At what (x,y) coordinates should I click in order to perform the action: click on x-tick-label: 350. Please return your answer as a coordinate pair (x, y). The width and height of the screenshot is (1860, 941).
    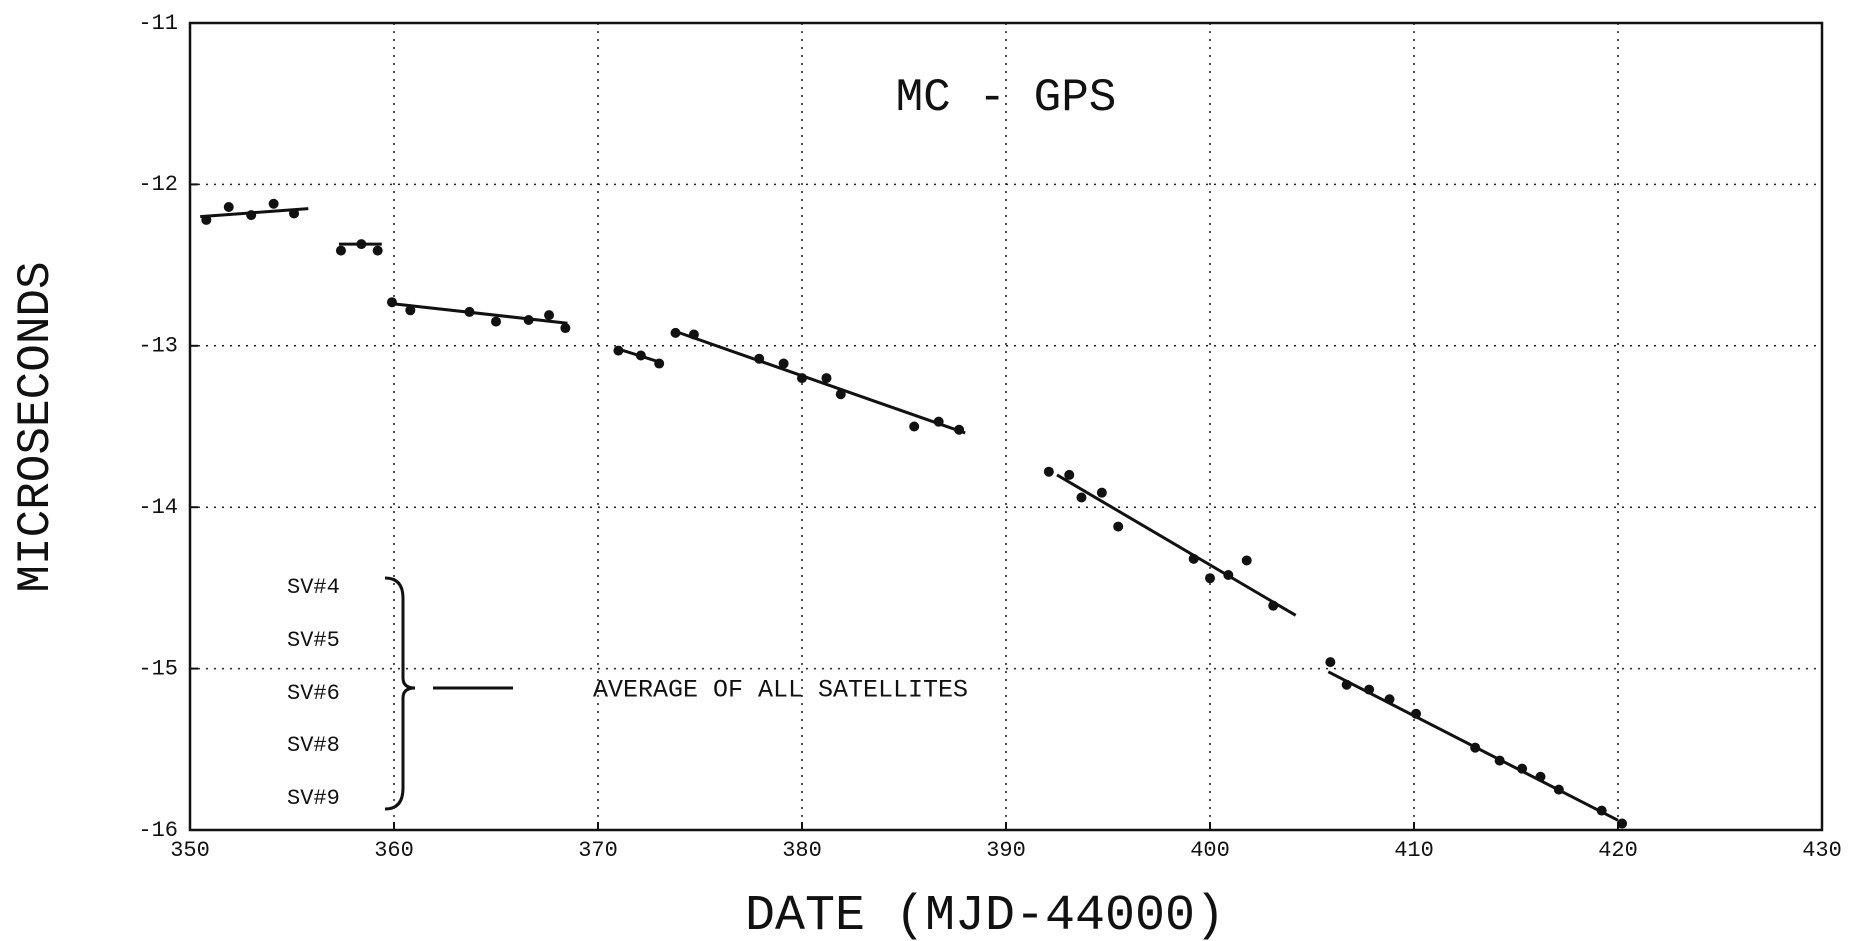
    Looking at the image, I should click on (190, 850).